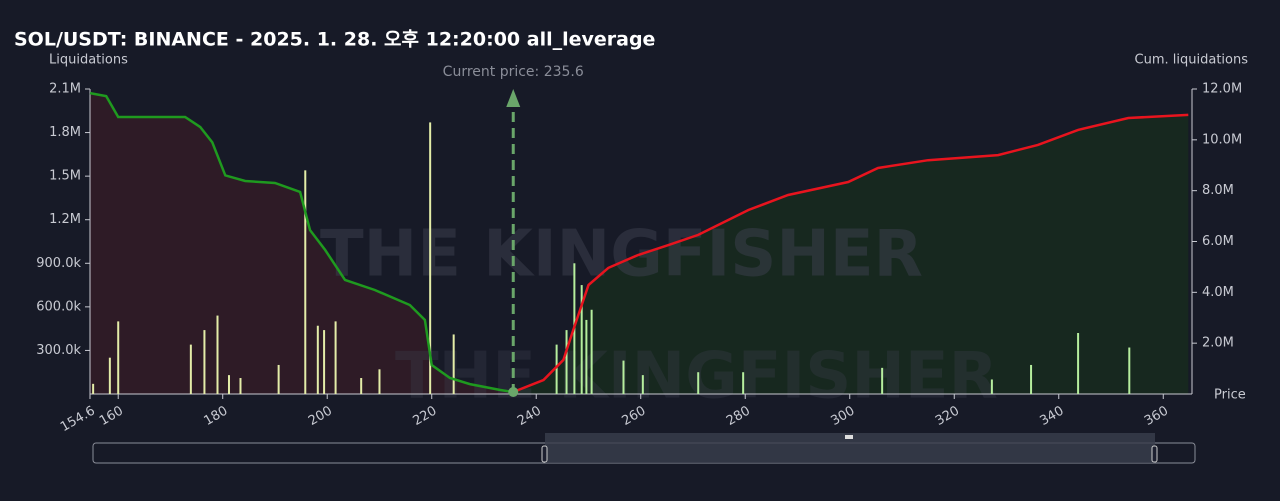  Describe the element at coordinates (1230, 395) in the screenshot. I see `x-axis-label: Price` at that location.